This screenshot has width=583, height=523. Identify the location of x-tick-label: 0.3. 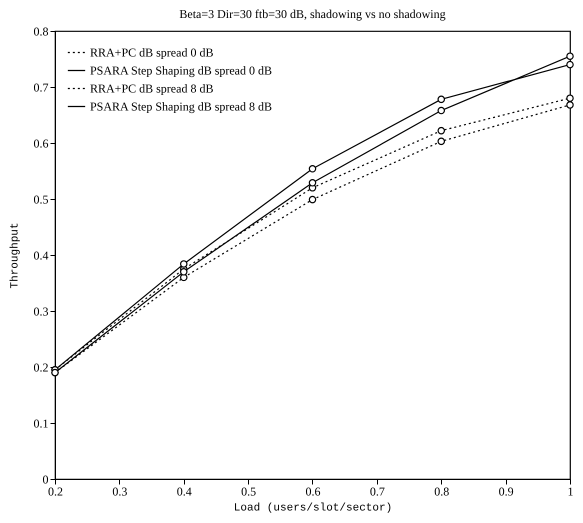
(120, 491).